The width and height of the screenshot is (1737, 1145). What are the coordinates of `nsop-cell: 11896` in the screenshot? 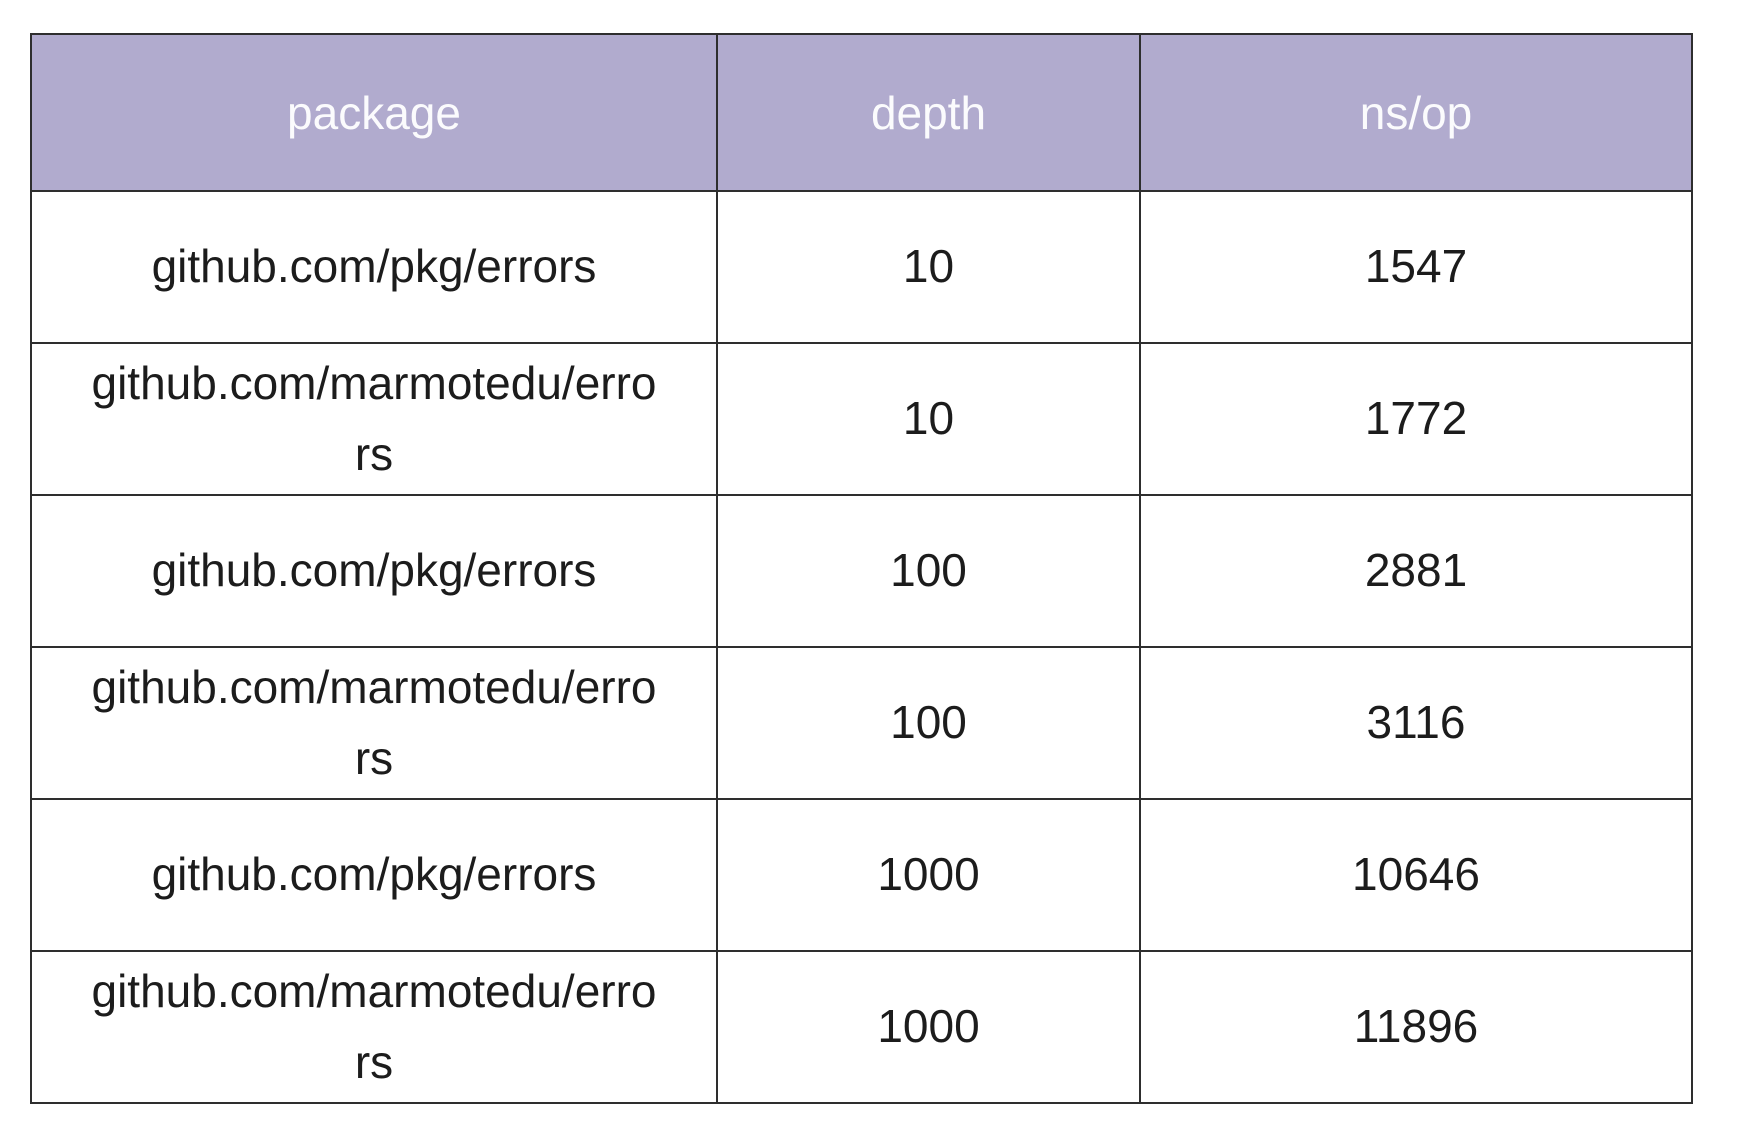 It's located at (1416, 1027).